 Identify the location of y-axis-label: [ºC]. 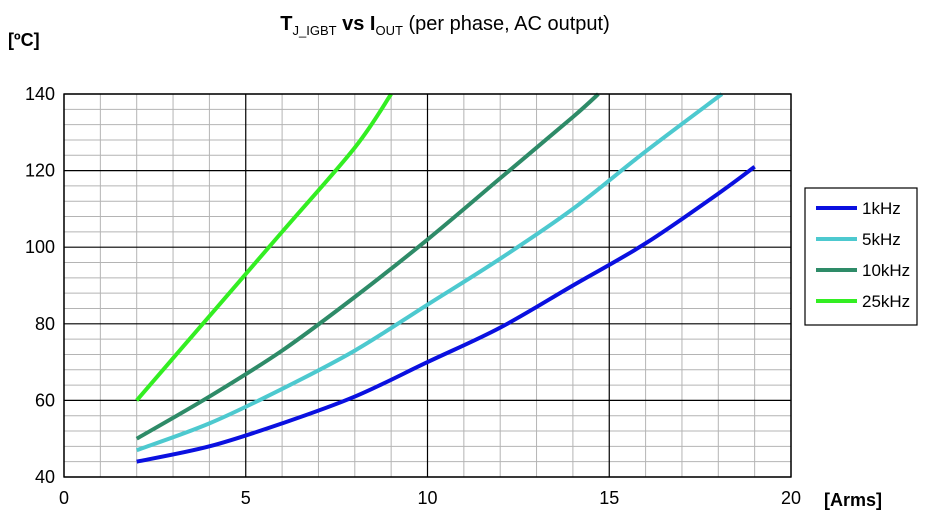
(24, 40).